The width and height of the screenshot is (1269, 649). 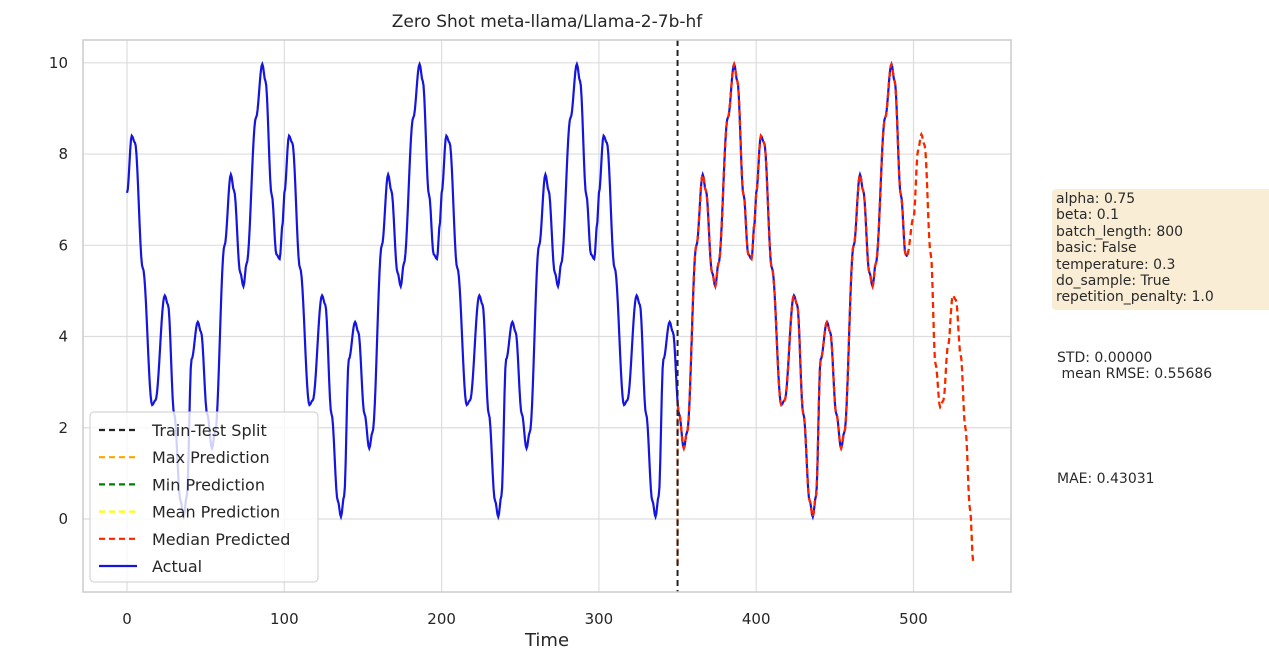 What do you see at coordinates (441, 619) in the screenshot?
I see `x-tick-label: 200` at bounding box center [441, 619].